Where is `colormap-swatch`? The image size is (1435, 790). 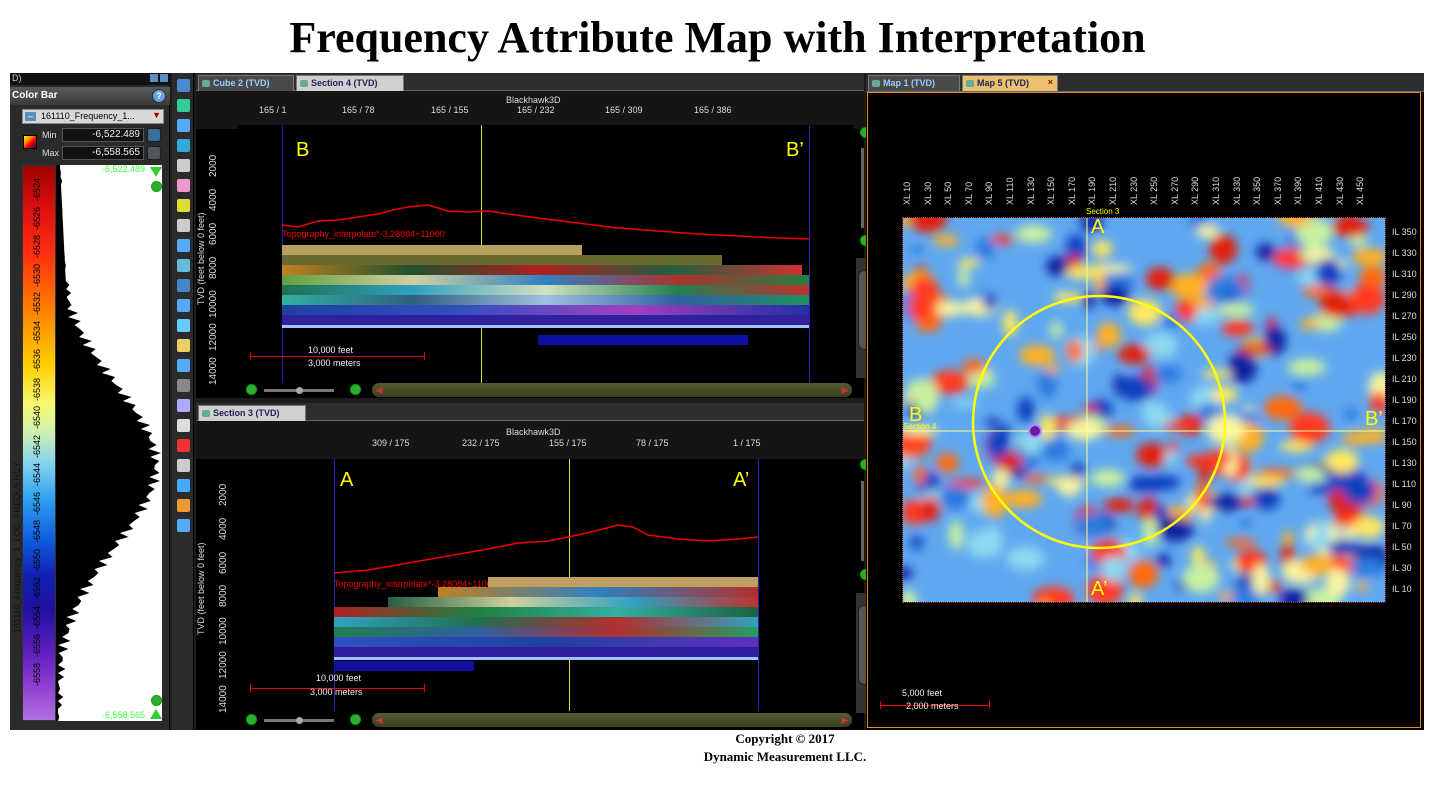
colormap-swatch is located at coordinates (30, 142).